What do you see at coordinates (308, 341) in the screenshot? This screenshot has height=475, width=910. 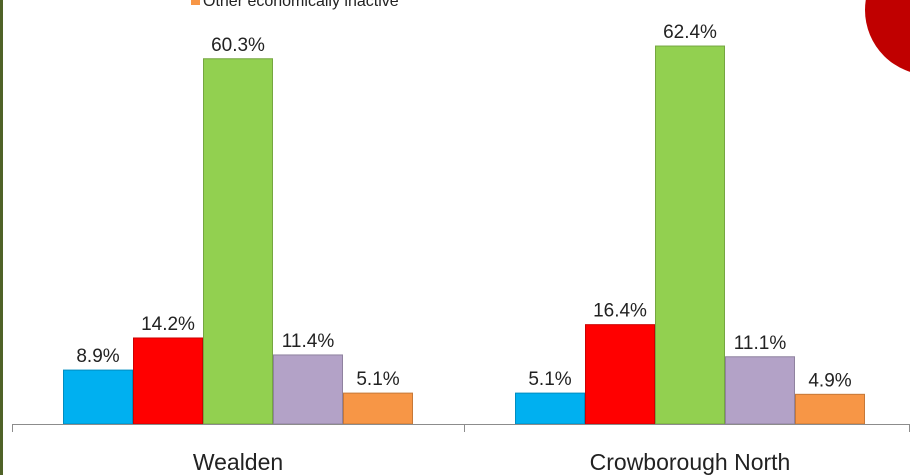 I see `data-label: 11.4%` at bounding box center [308, 341].